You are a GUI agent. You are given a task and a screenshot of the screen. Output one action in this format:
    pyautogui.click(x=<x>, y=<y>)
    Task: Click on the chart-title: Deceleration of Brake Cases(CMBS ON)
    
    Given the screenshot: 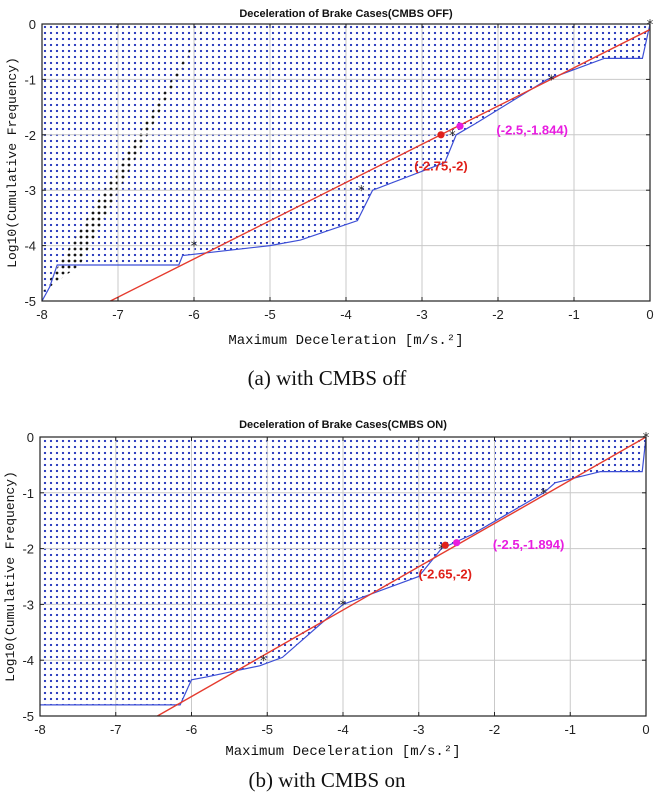 What is the action you would take?
    pyautogui.click(x=343, y=425)
    